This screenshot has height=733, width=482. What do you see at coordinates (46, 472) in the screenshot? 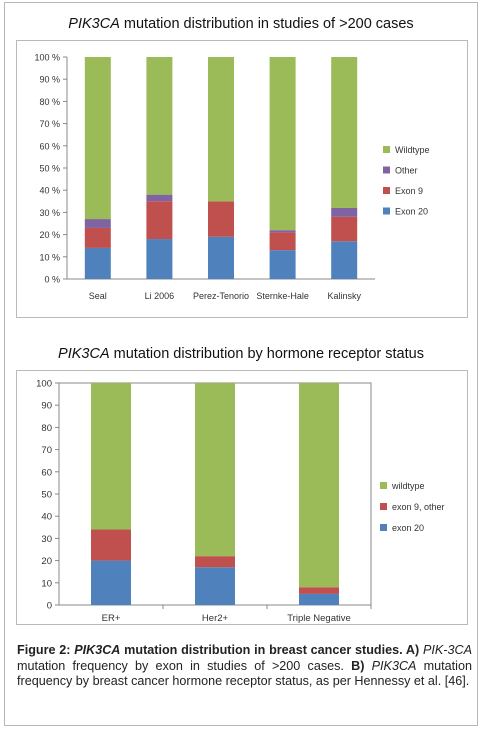
I see `y-tick-label: 60` at bounding box center [46, 472].